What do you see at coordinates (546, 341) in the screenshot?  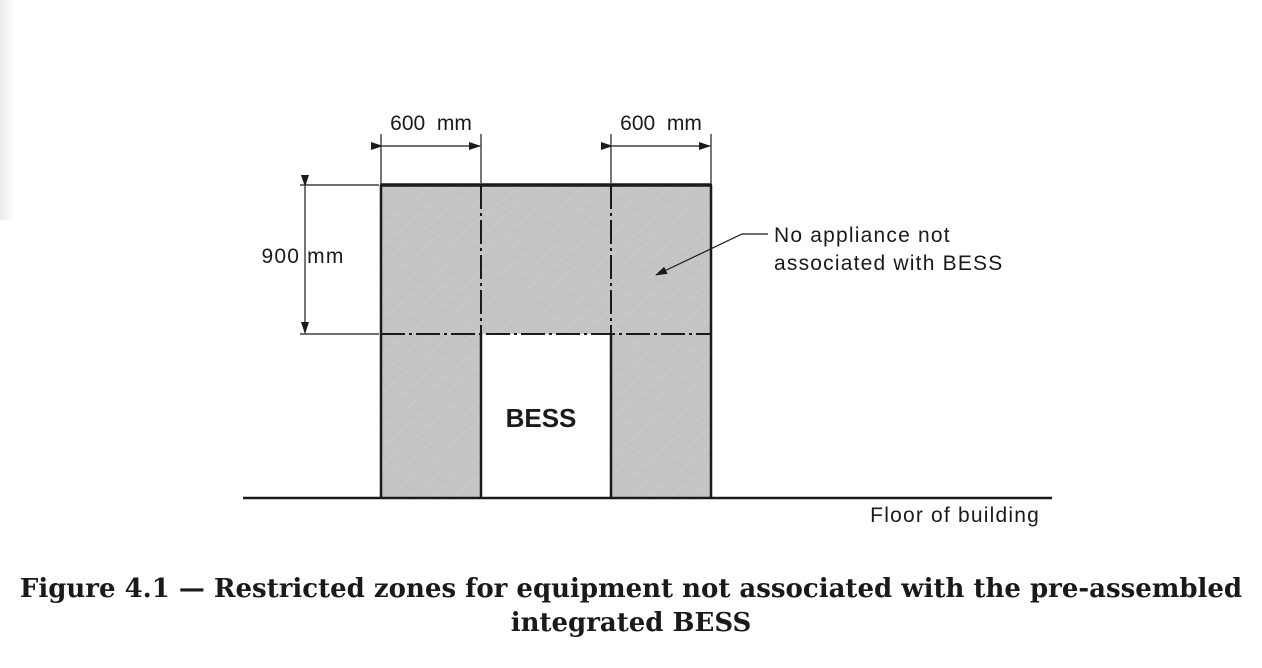 I see `restricted-zone-hatch` at bounding box center [546, 341].